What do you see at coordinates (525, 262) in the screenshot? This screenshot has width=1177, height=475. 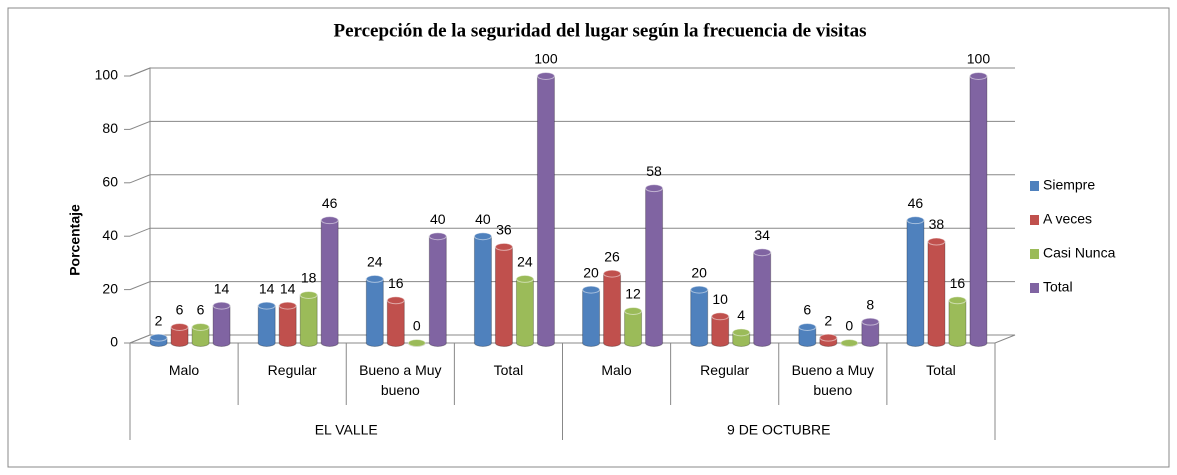 I see `data-label: 24` at bounding box center [525, 262].